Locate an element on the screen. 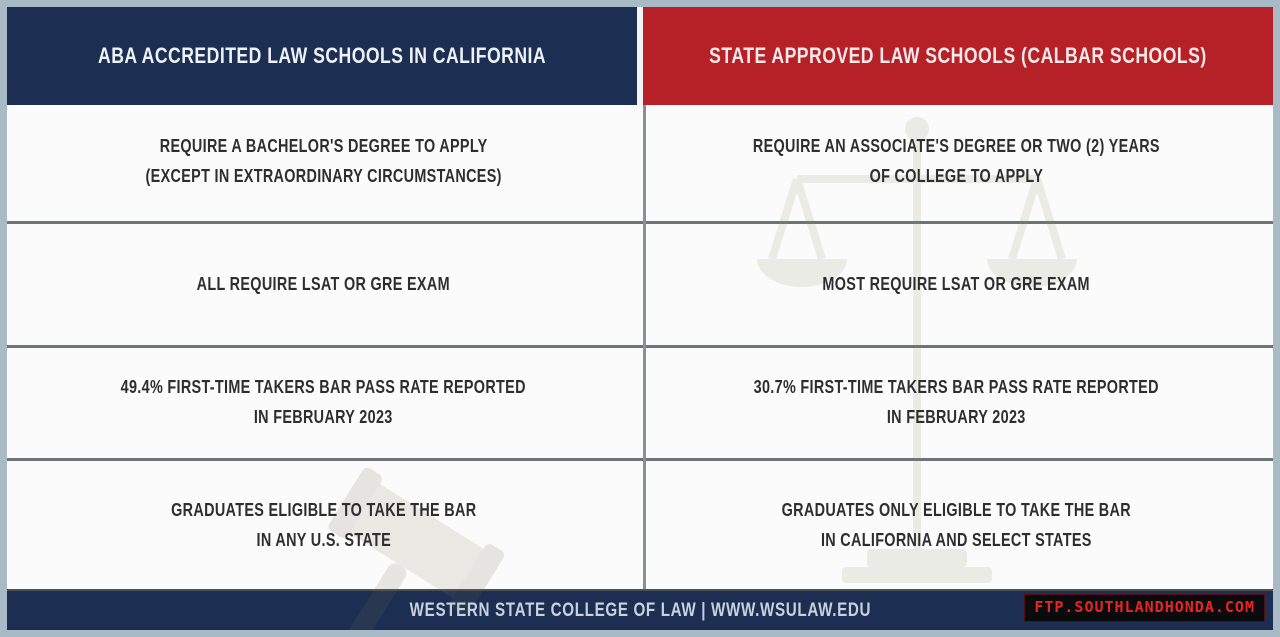 The image size is (1280, 637). cell-calbar-exam-text: MOST REQUIRE LSAT OR GRE EXAM is located at coordinates (956, 283).